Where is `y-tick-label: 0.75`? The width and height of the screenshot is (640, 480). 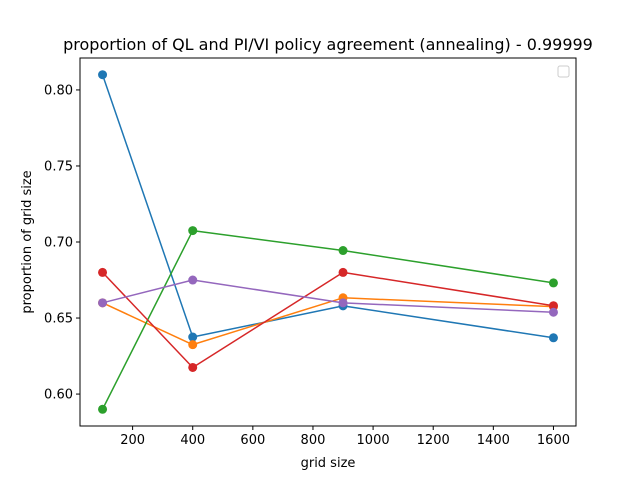
y-tick-label: 0.75 is located at coordinates (58, 166).